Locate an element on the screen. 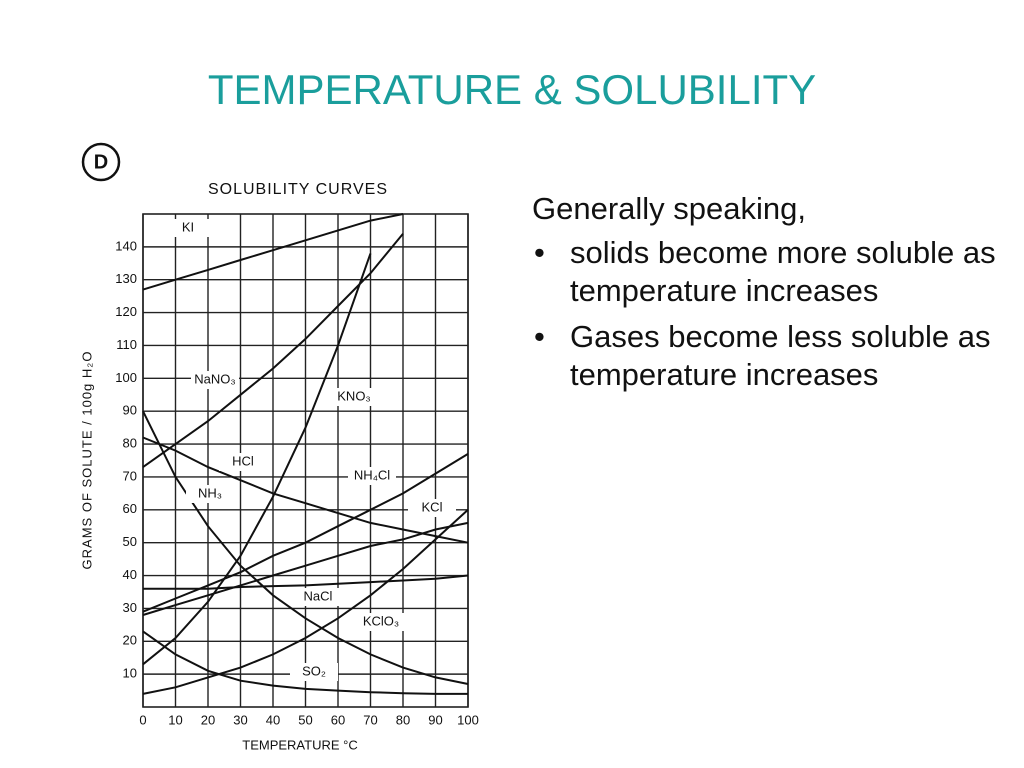 This screenshot has width=1024, height=768. y-tick-label: 90 is located at coordinates (130, 410).